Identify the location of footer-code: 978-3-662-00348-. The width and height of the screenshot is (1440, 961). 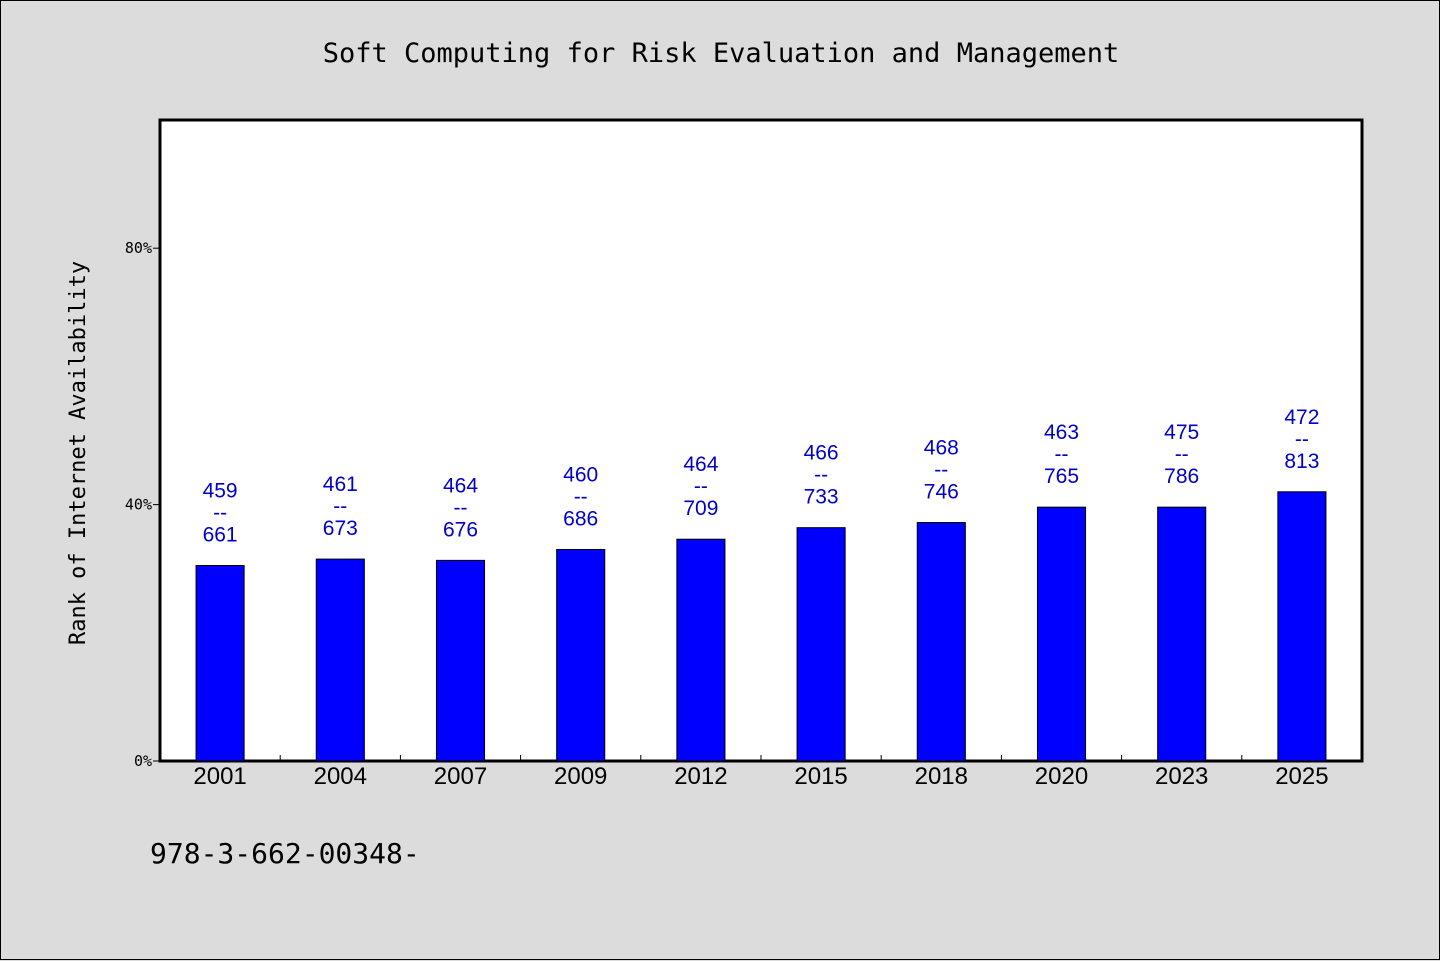
(285, 853).